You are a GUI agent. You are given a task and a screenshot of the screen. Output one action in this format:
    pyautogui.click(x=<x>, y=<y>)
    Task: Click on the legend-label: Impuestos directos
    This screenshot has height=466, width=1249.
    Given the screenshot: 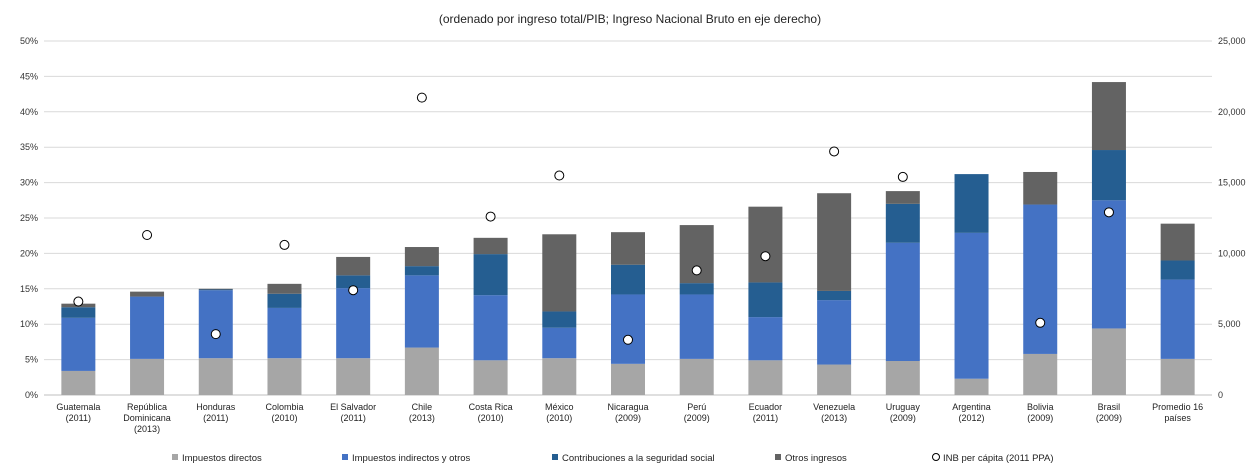 What is the action you would take?
    pyautogui.click(x=222, y=458)
    